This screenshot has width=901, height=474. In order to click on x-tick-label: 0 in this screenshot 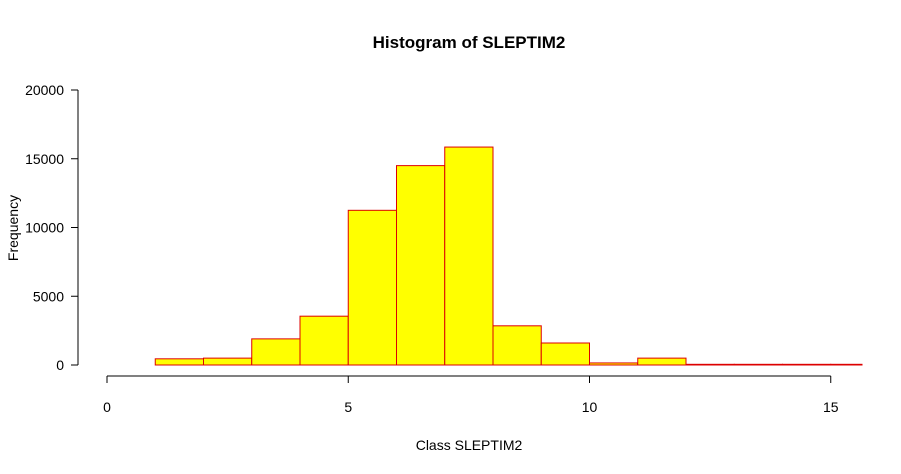, I will do `click(107, 407)`.